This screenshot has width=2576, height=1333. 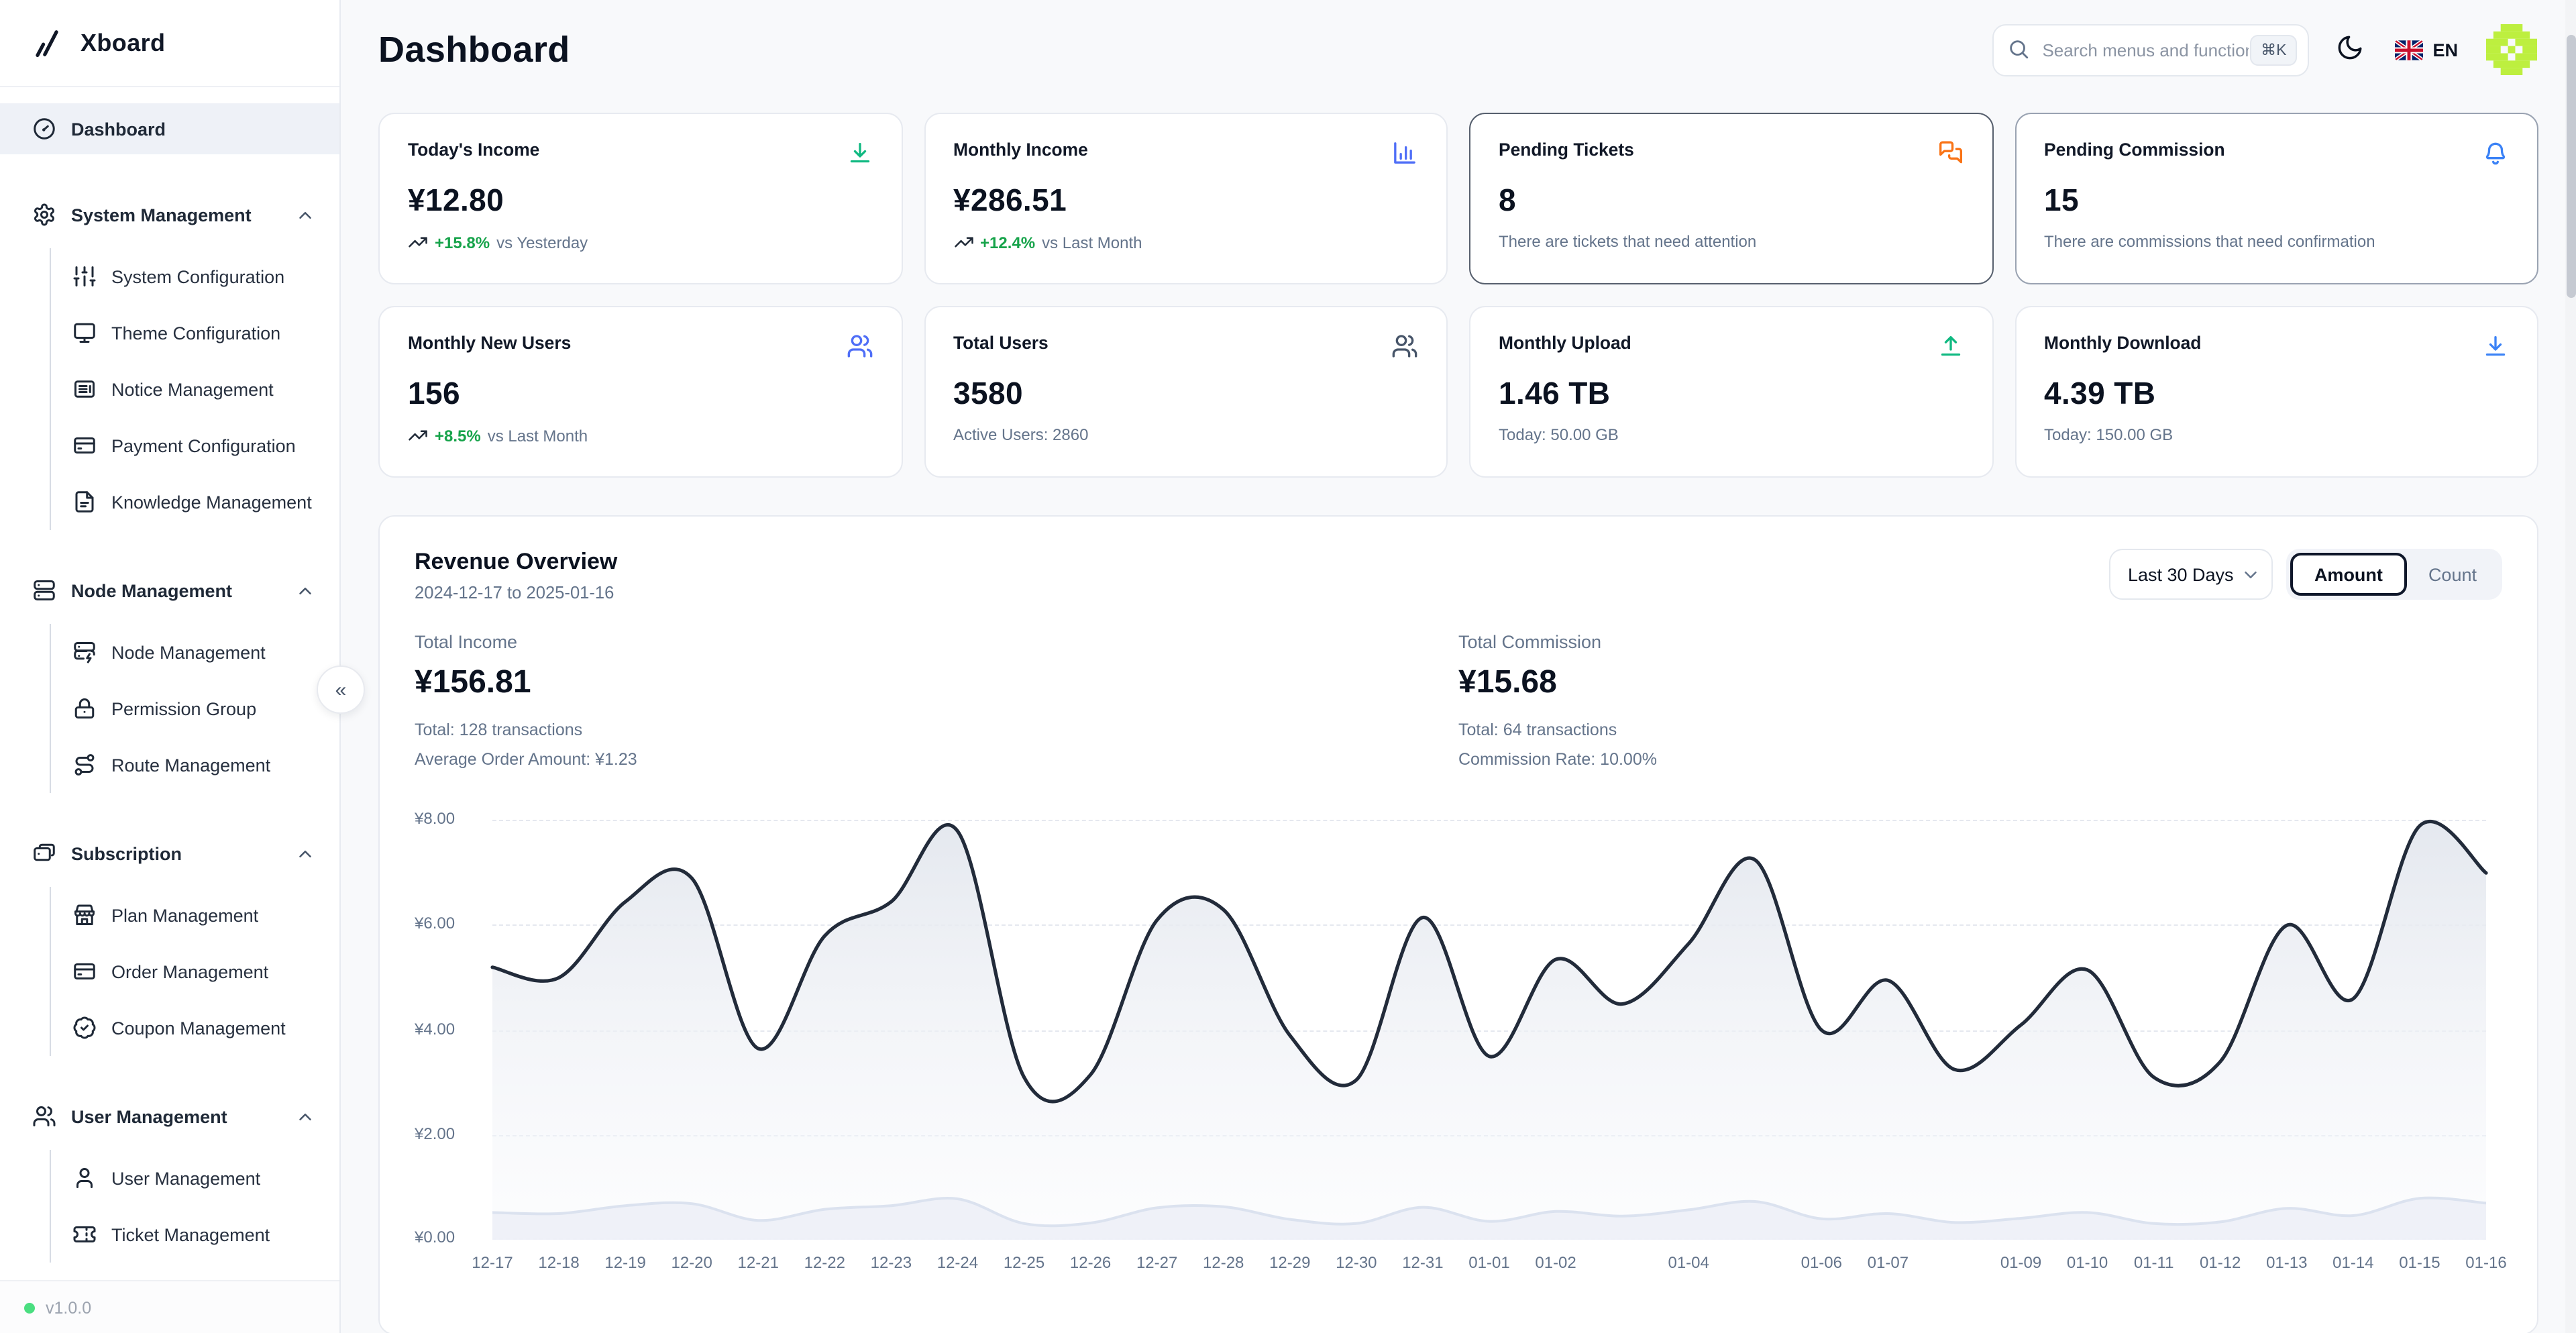 I want to click on scrollbar-thumb, so click(x=2570, y=166).